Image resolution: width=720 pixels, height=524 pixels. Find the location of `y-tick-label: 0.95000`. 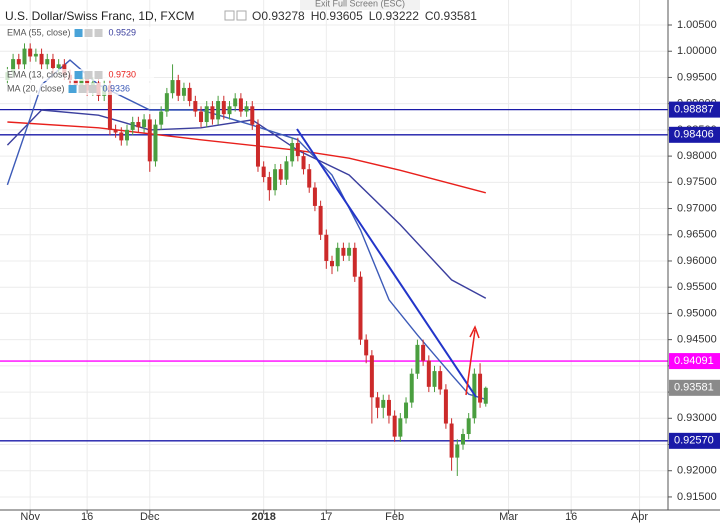

y-tick-label: 0.95000 is located at coordinates (697, 313).